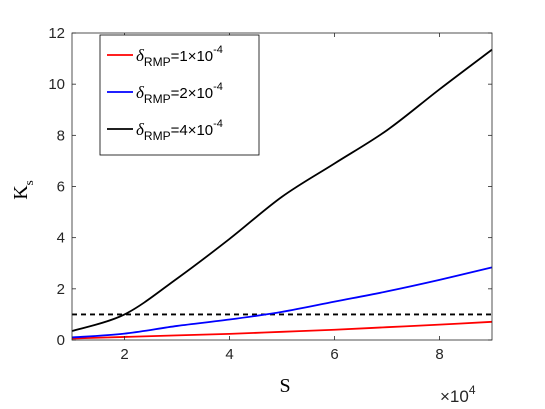 This screenshot has height=409, width=545. Describe the element at coordinates (56, 84) in the screenshot. I see `y-tick-label: 10` at that location.